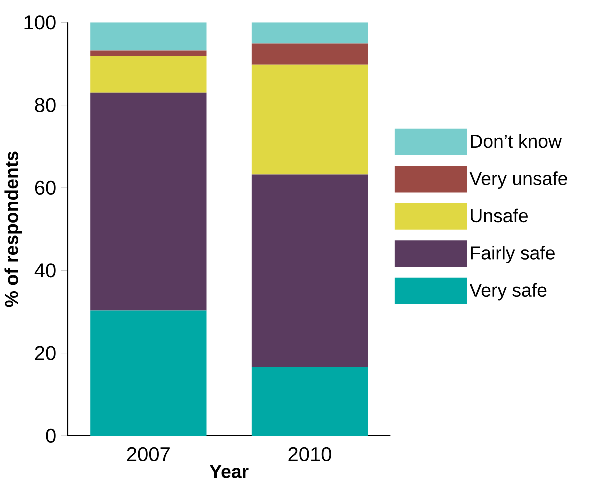 Image resolution: width=598 pixels, height=491 pixels. Describe the element at coordinates (508, 292) in the screenshot. I see `legend-label: Very safe` at that location.